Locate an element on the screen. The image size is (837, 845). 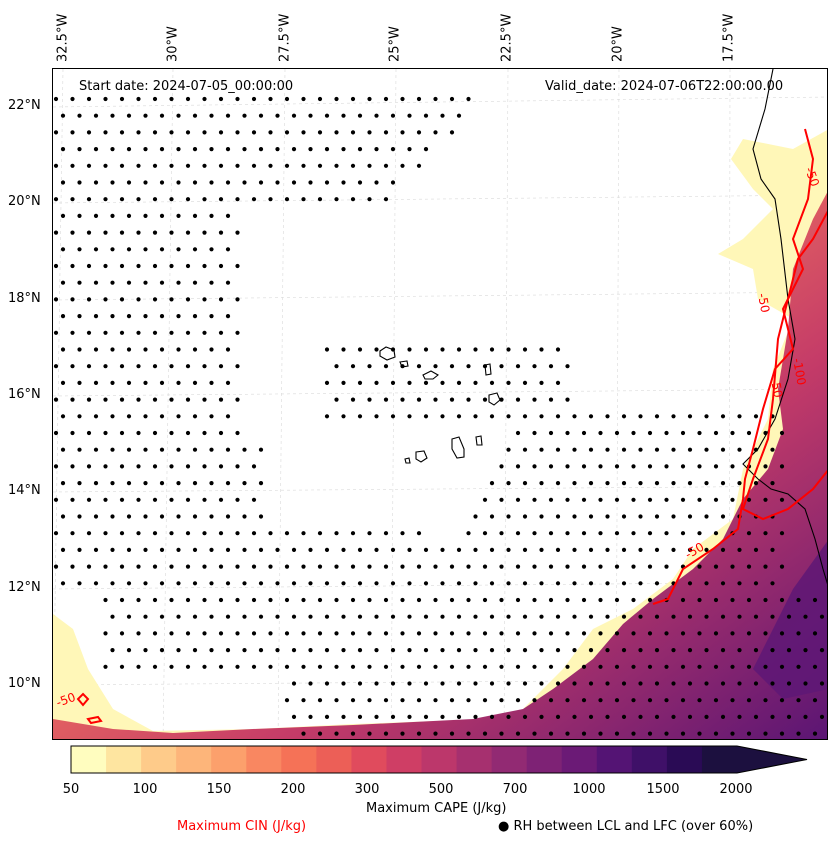
gridline is located at coordinates (440, 199).